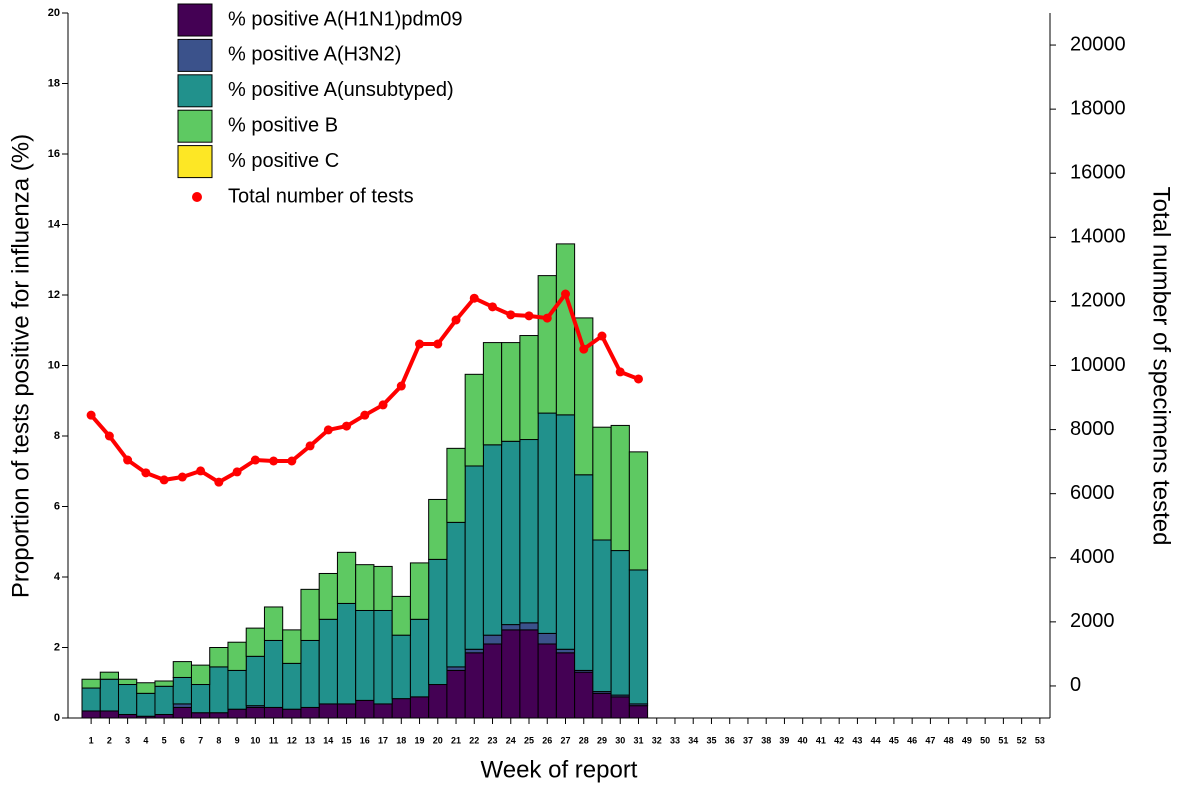 The image size is (1181, 787). What do you see at coordinates (803, 740) in the screenshot?
I see `x-tick-label: 40` at bounding box center [803, 740].